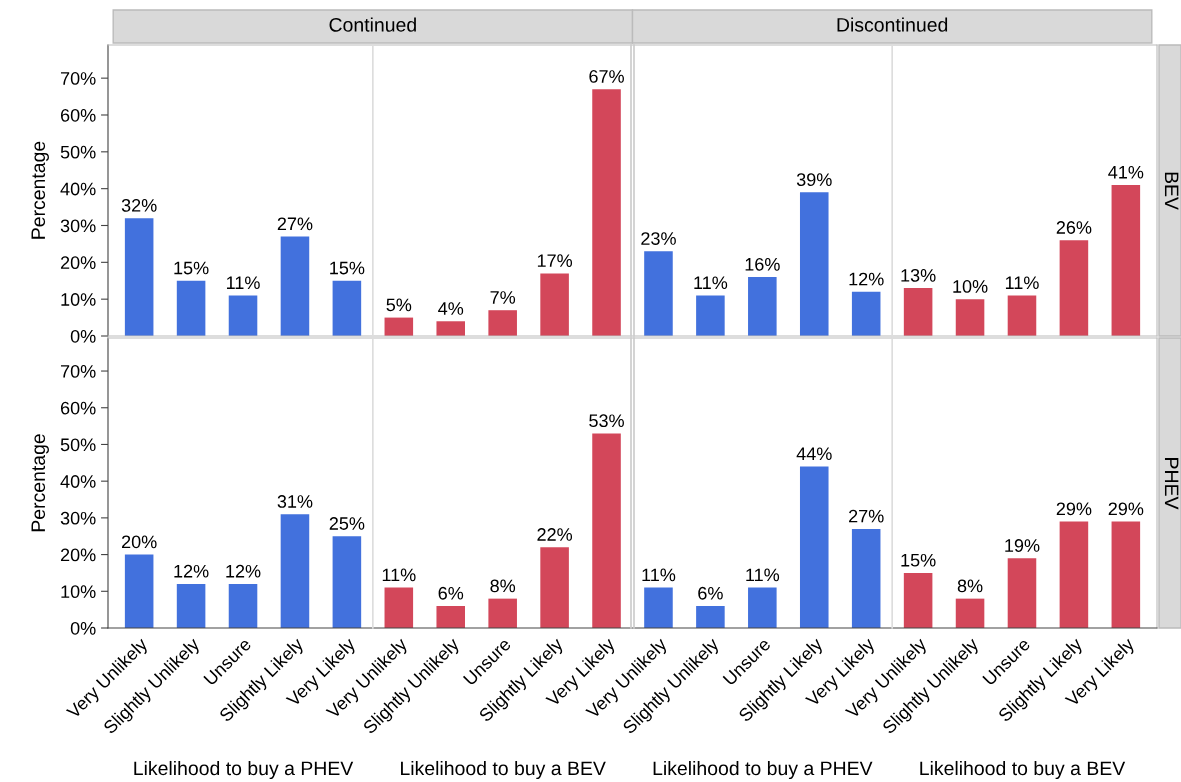 The width and height of the screenshot is (1181, 782). I want to click on data-label: 23%, so click(658, 238).